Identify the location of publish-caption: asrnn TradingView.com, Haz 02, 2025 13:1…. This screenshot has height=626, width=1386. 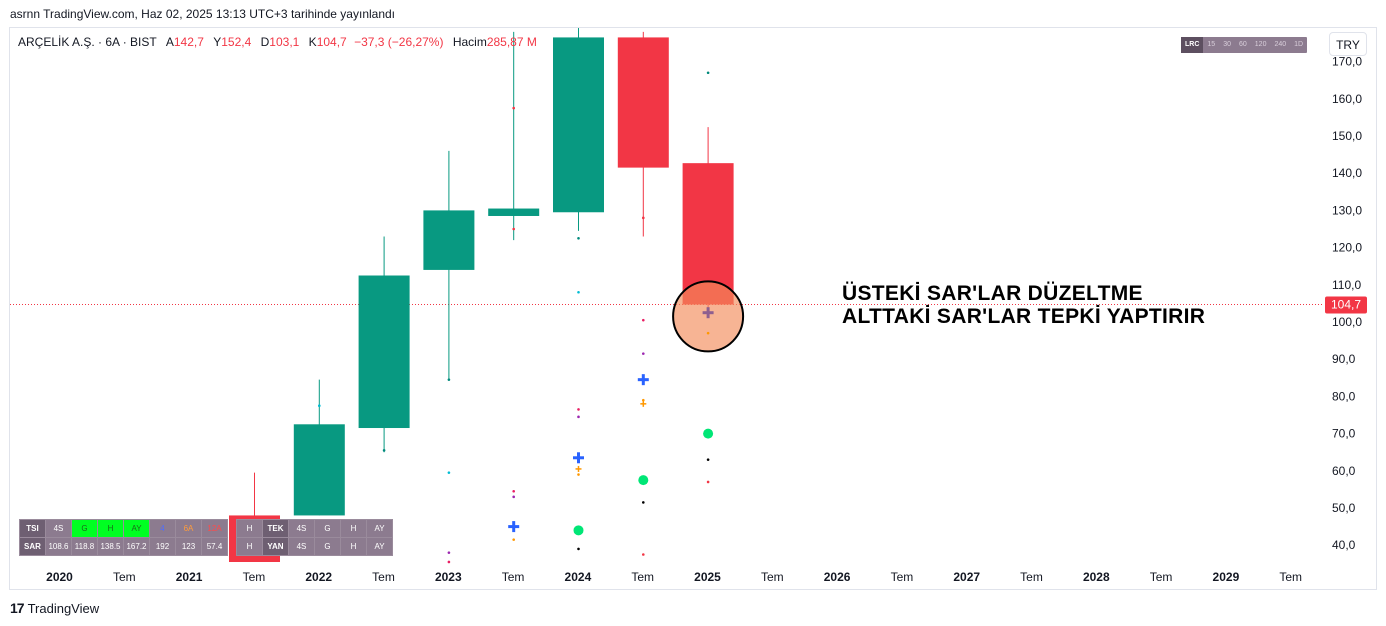
(203, 14).